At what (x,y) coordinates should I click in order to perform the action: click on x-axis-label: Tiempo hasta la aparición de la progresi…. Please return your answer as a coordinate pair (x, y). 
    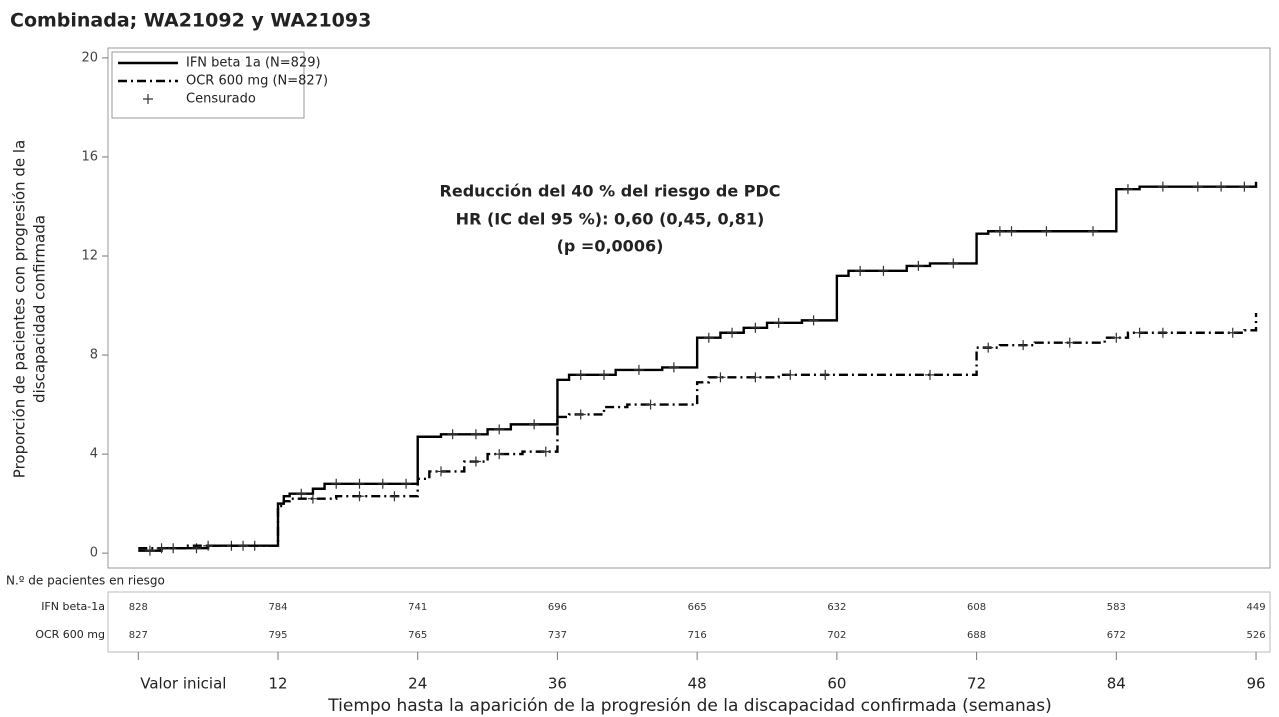
    Looking at the image, I should click on (689, 706).